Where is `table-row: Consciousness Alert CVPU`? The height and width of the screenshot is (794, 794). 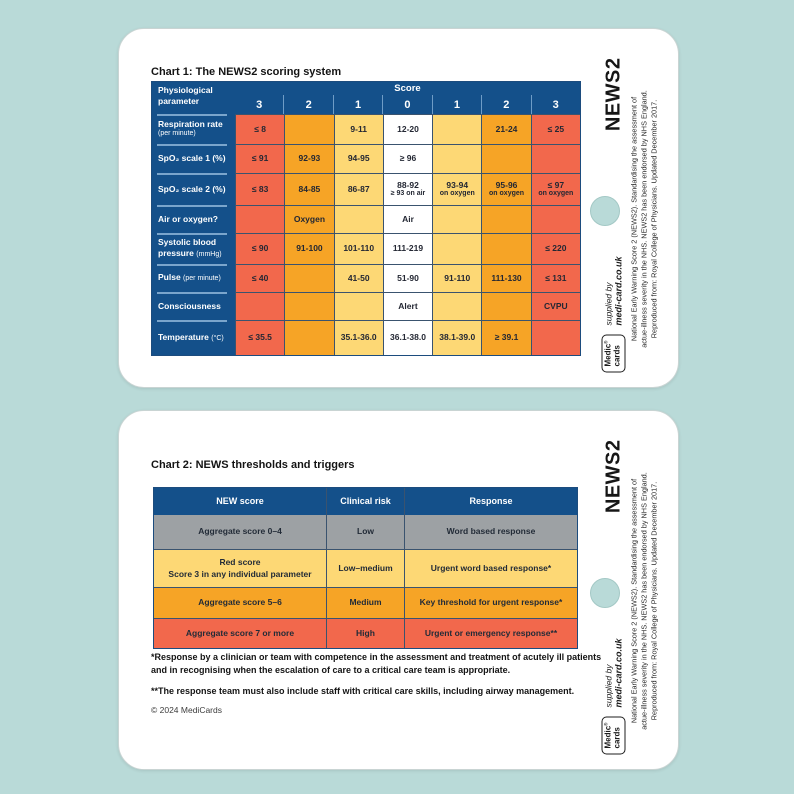 table-row: Consciousness Alert CVPU is located at coordinates (366, 306).